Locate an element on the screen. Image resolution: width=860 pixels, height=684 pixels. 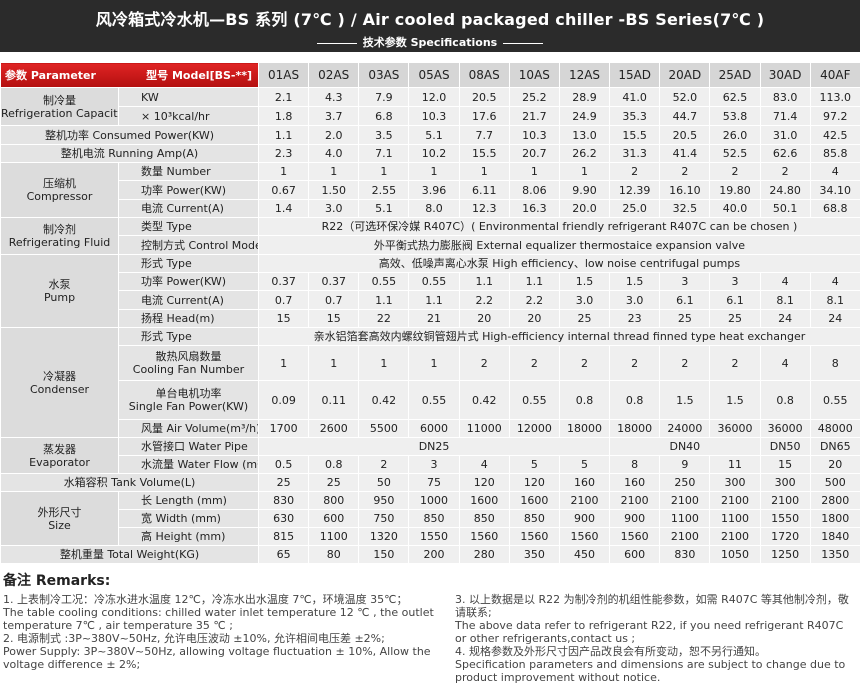
model-name: 40AF is located at coordinates (835, 75).